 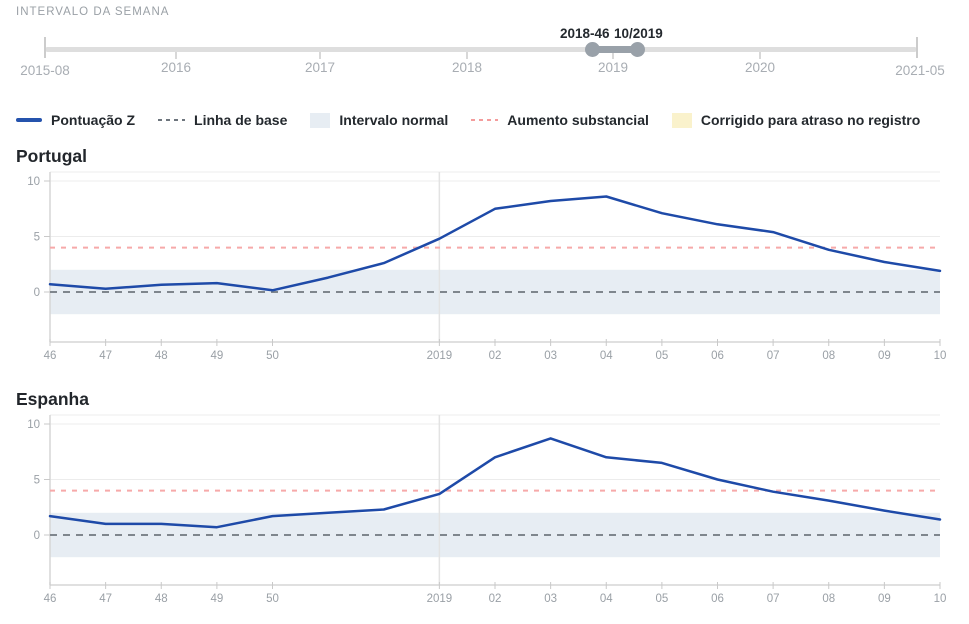 What do you see at coordinates (481, 49) in the screenshot?
I see `slider-track` at bounding box center [481, 49].